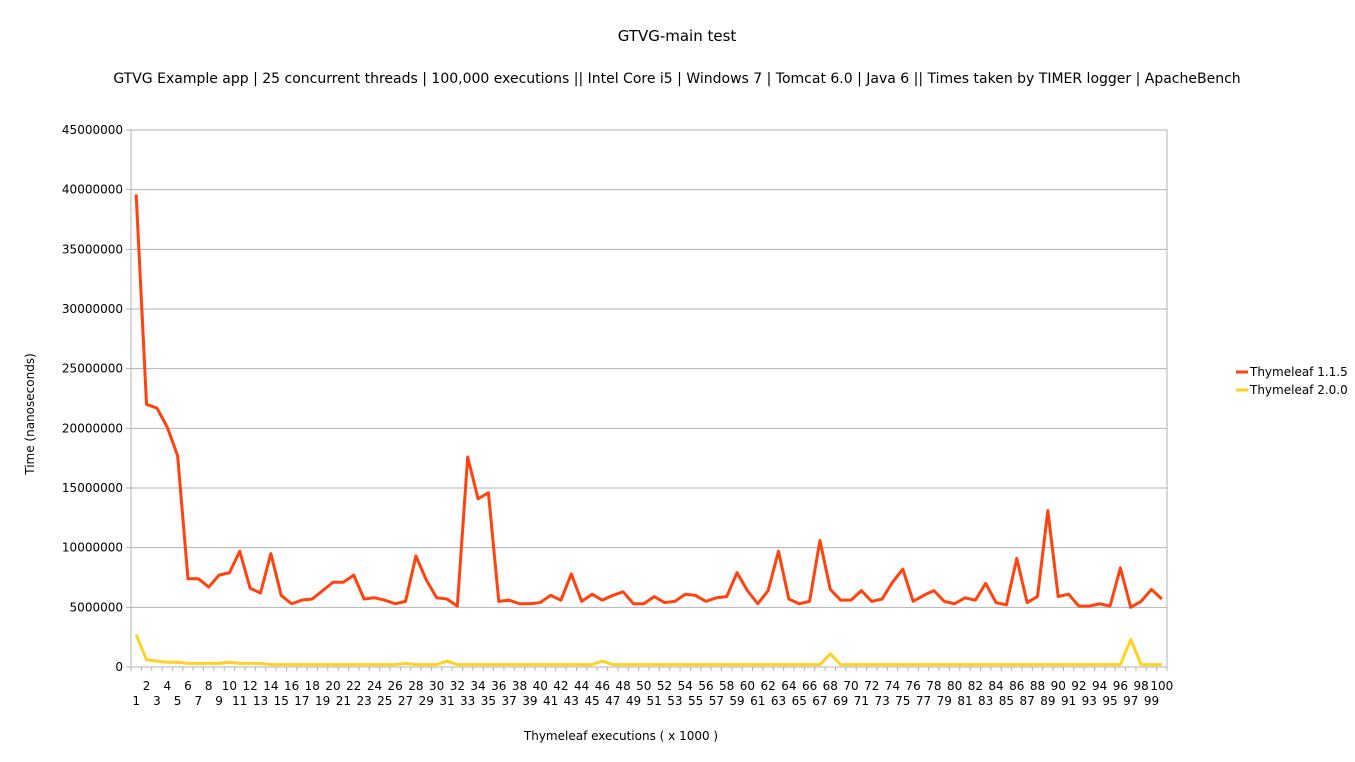  What do you see at coordinates (332, 686) in the screenshot?
I see `x-tick-label: 20` at bounding box center [332, 686].